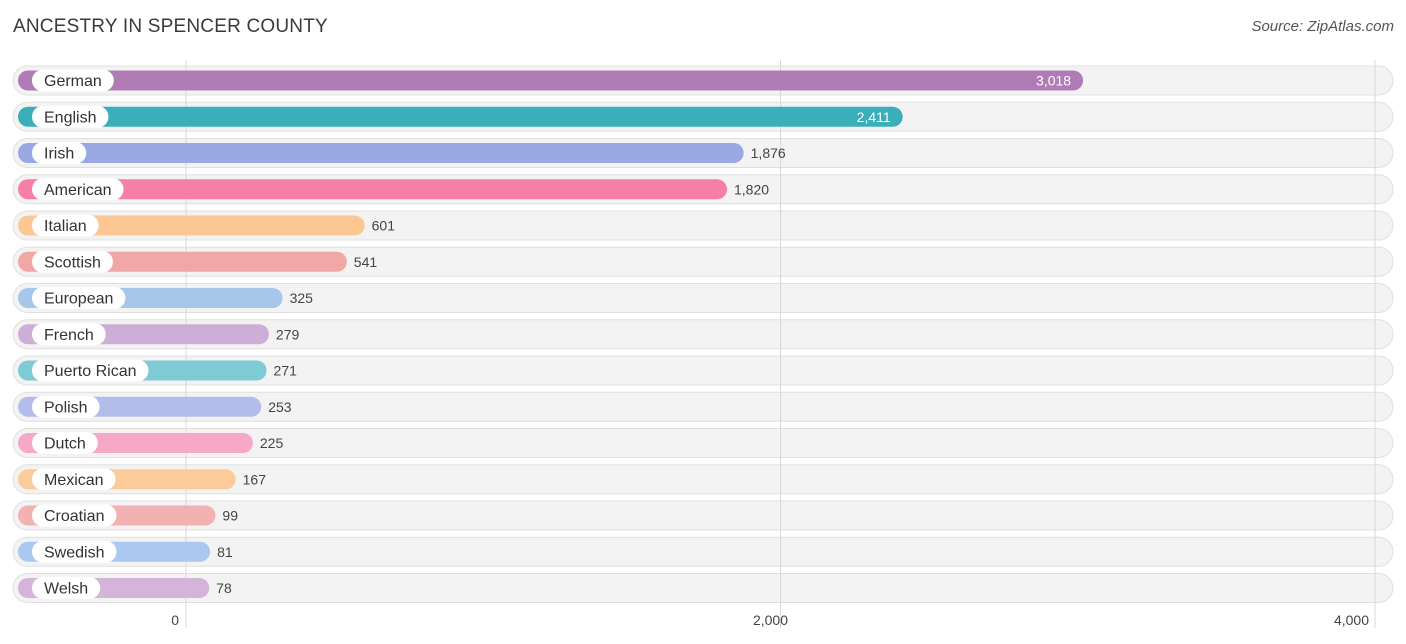 Image resolution: width=1406 pixels, height=644 pixels. What do you see at coordinates (372, 189) in the screenshot?
I see `bar-american` at bounding box center [372, 189].